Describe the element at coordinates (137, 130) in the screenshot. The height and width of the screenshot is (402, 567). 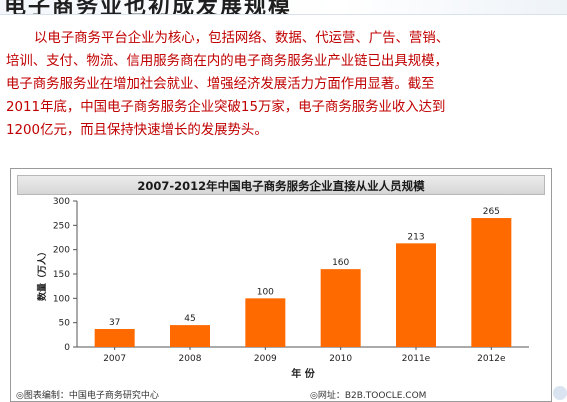
I see `intro-line-5: 1200亿元，而且保持快速增长的发展势头。` at that location.